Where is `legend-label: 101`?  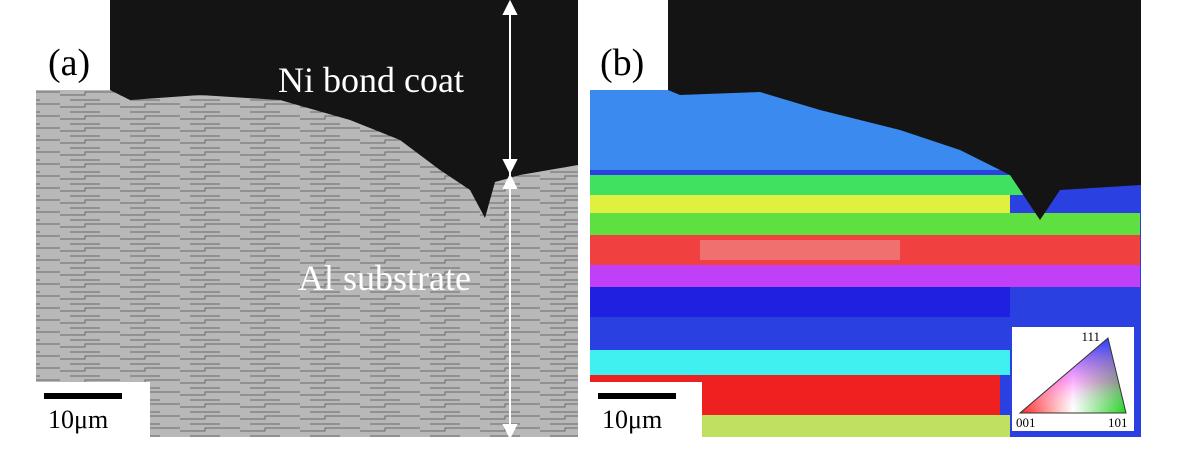
legend-label: 101 is located at coordinates (1118, 422).